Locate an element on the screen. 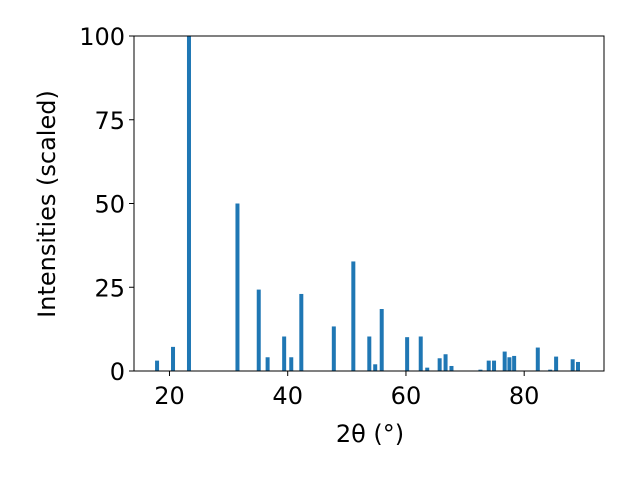 The height and width of the screenshot is (480, 640). y-tick-label: 100 is located at coordinates (102, 37).